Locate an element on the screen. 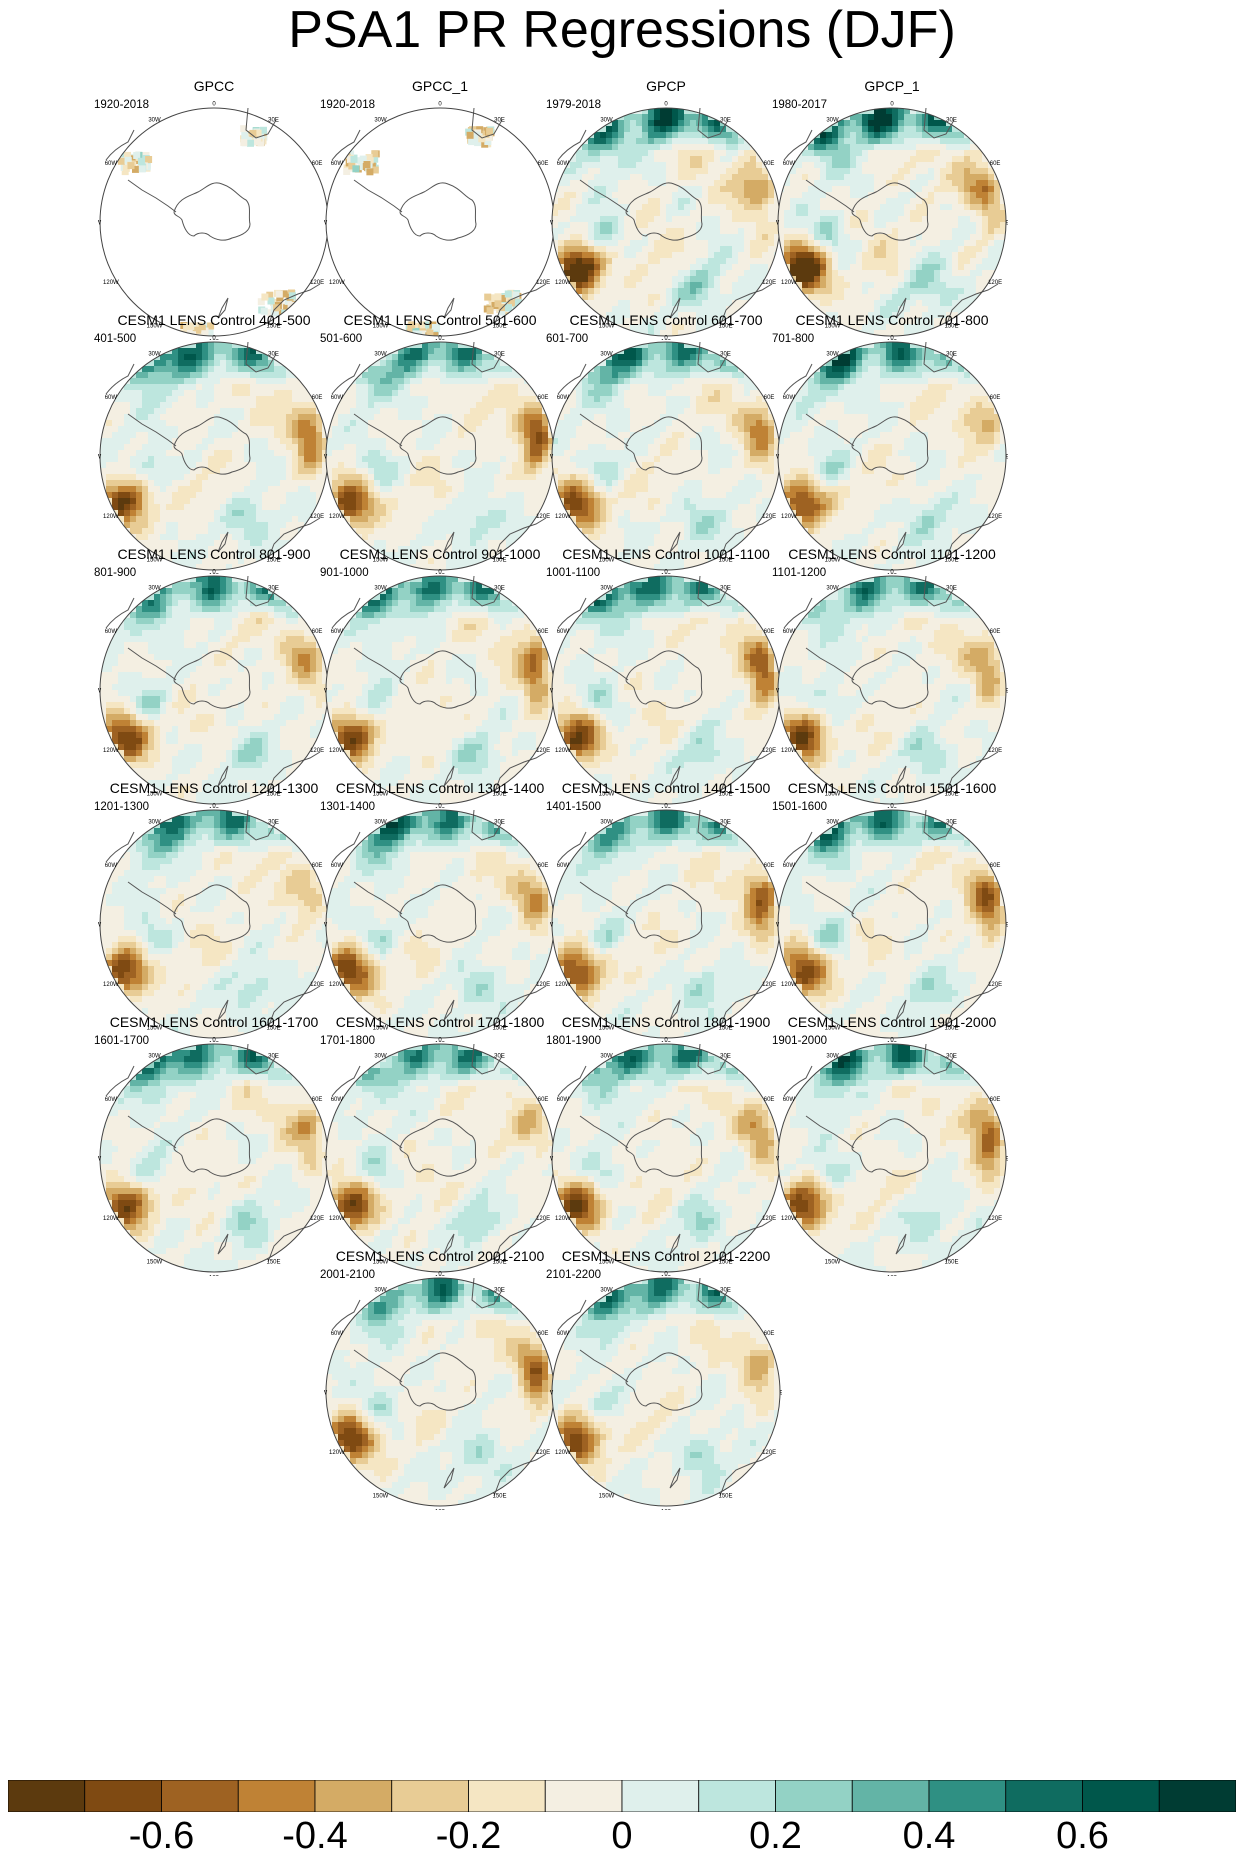 Image resolution: width=1244 pixels, height=1860 pixels. colorbar-tick-label: -0.6 is located at coordinates (161, 1836).